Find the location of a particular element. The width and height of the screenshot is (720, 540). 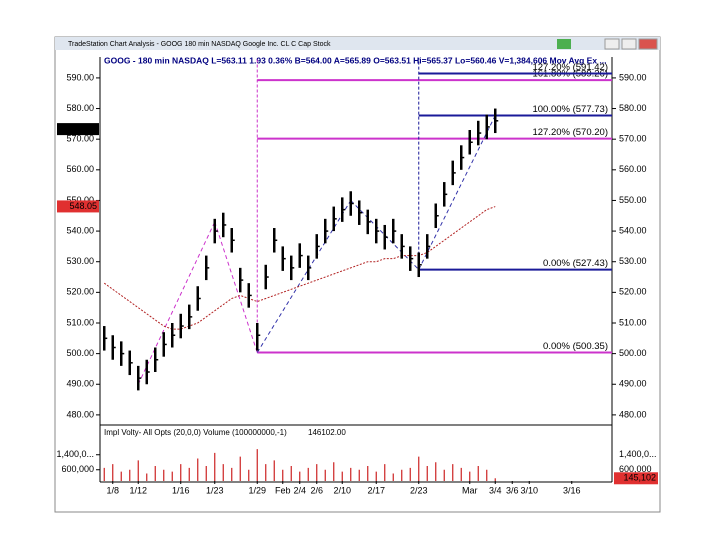

x-tick-label: 3/4 is located at coordinates (495, 490).